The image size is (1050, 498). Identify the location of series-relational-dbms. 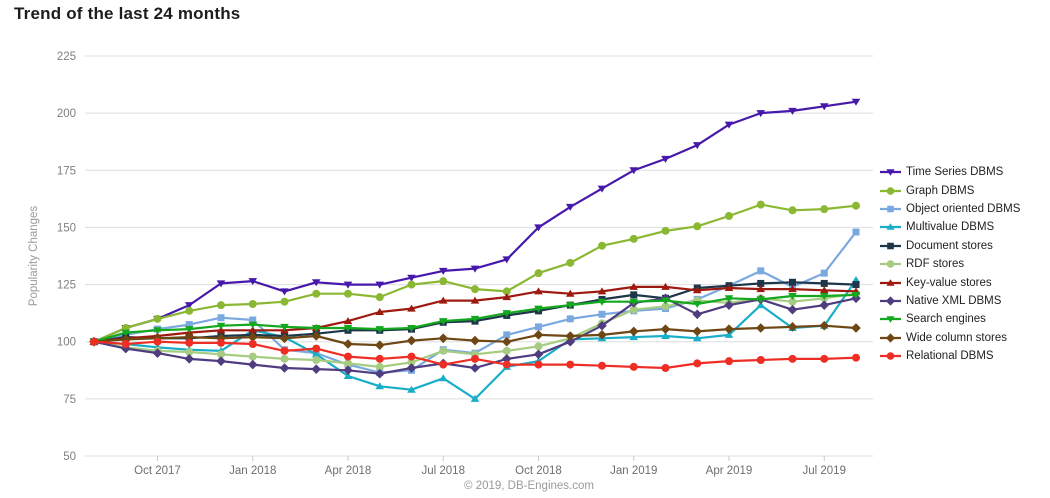
(475, 354).